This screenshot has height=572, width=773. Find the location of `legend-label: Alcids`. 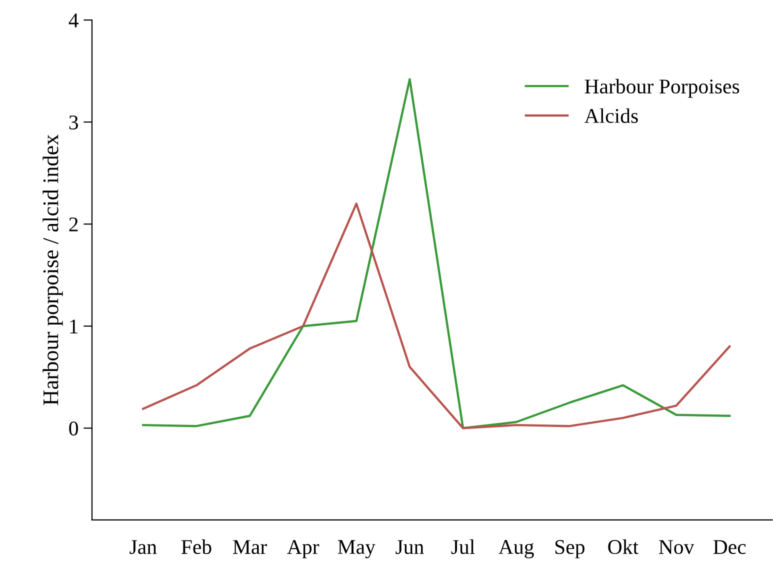

legend-label: Alcids is located at coordinates (611, 115).